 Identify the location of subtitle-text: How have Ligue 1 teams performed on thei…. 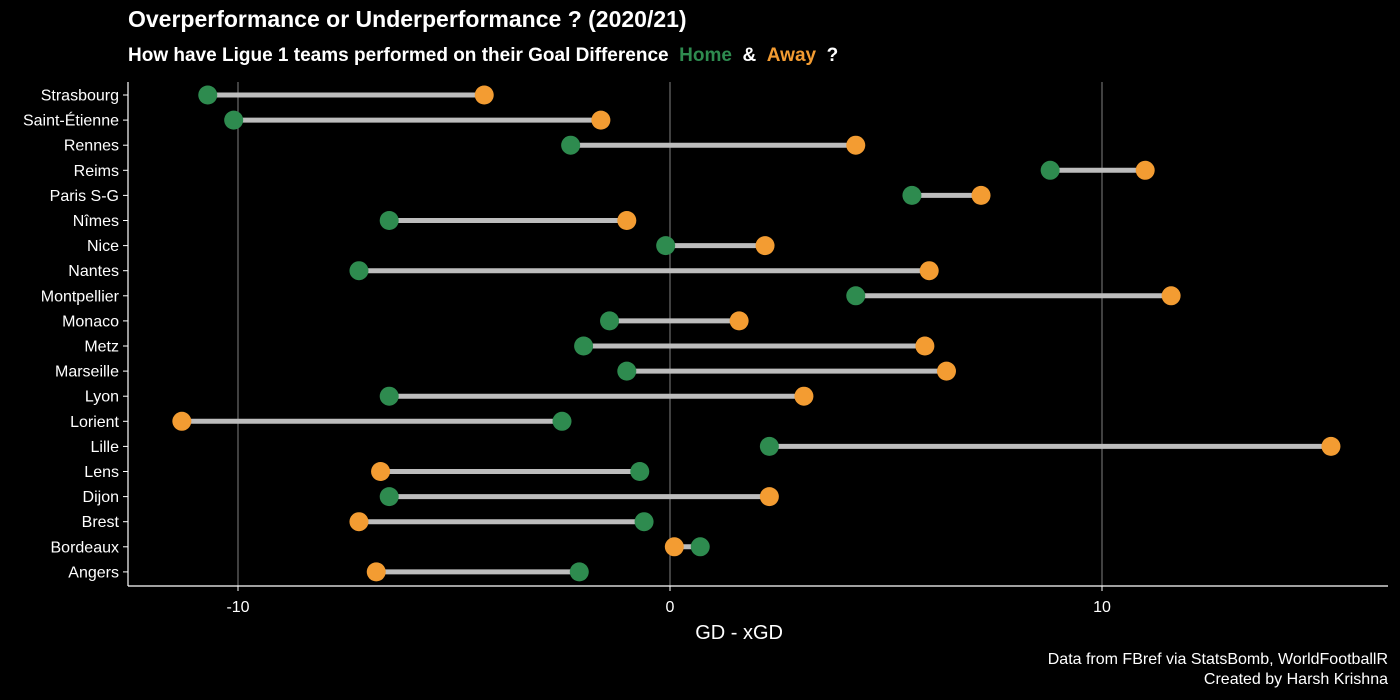
(398, 55).